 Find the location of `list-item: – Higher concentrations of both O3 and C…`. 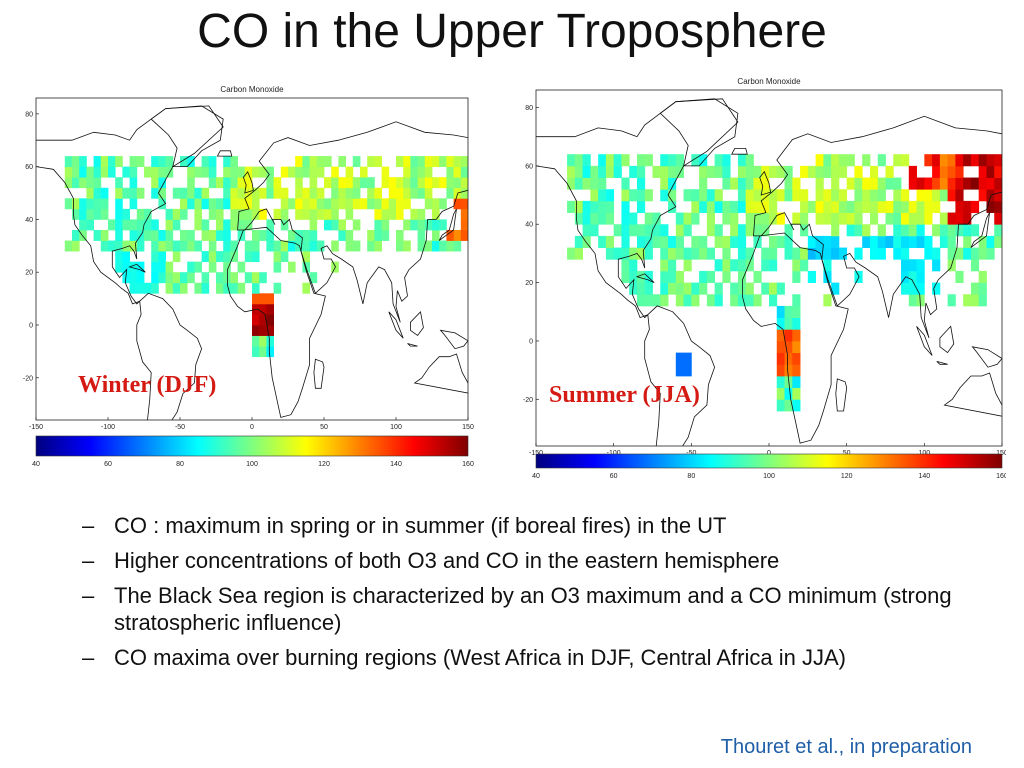

list-item: – Higher concentrations of both O3 and C… is located at coordinates (537, 560).